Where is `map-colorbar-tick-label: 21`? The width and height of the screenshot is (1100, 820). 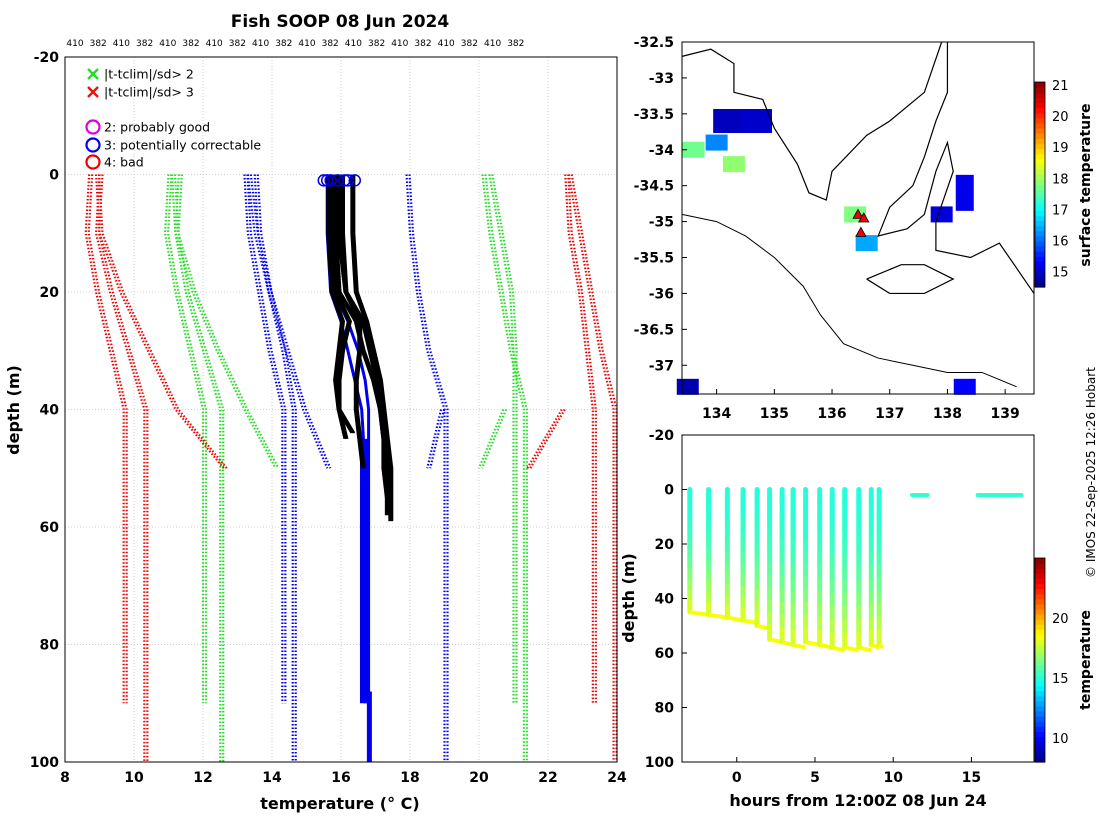 map-colorbar-tick-label: 21 is located at coordinates (1060, 86).